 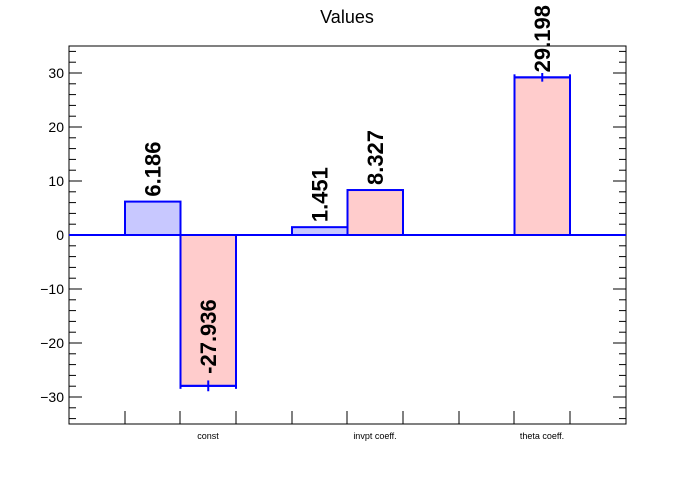 What do you see at coordinates (542, 38) in the screenshot?
I see `bar-value-label: 29.198` at bounding box center [542, 38].